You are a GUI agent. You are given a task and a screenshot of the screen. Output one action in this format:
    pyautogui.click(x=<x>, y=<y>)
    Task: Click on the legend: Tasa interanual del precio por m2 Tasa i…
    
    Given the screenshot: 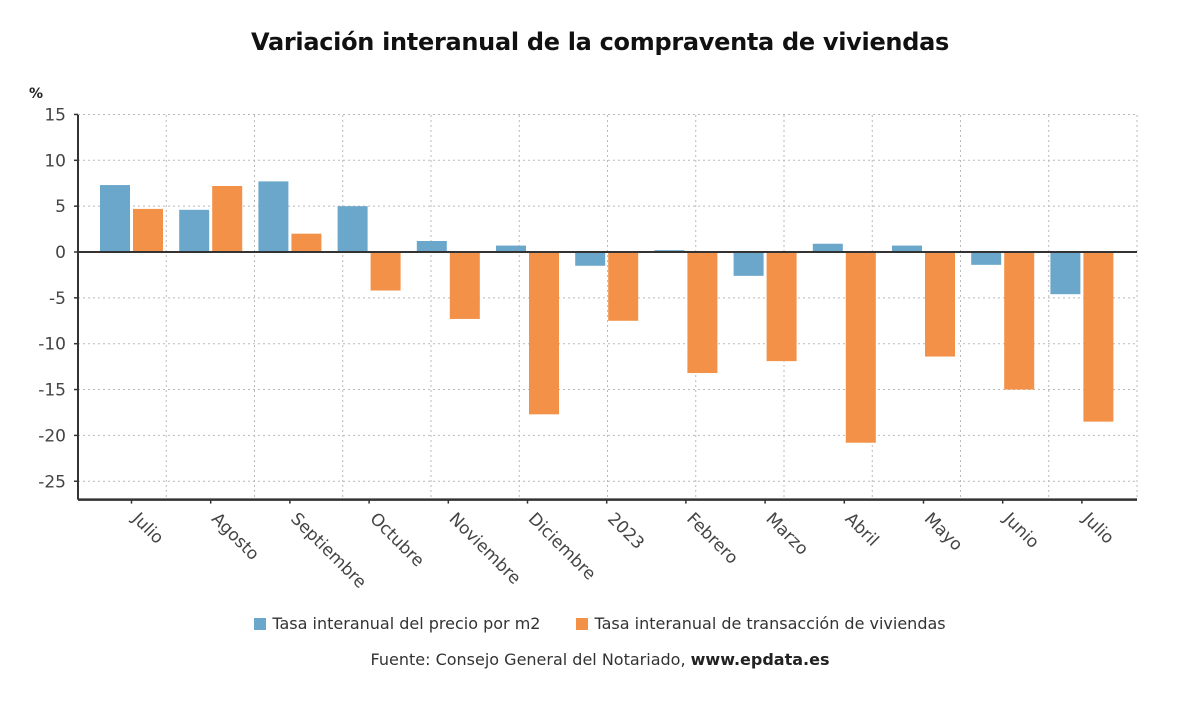 What is the action you would take?
    pyautogui.click(x=600, y=623)
    